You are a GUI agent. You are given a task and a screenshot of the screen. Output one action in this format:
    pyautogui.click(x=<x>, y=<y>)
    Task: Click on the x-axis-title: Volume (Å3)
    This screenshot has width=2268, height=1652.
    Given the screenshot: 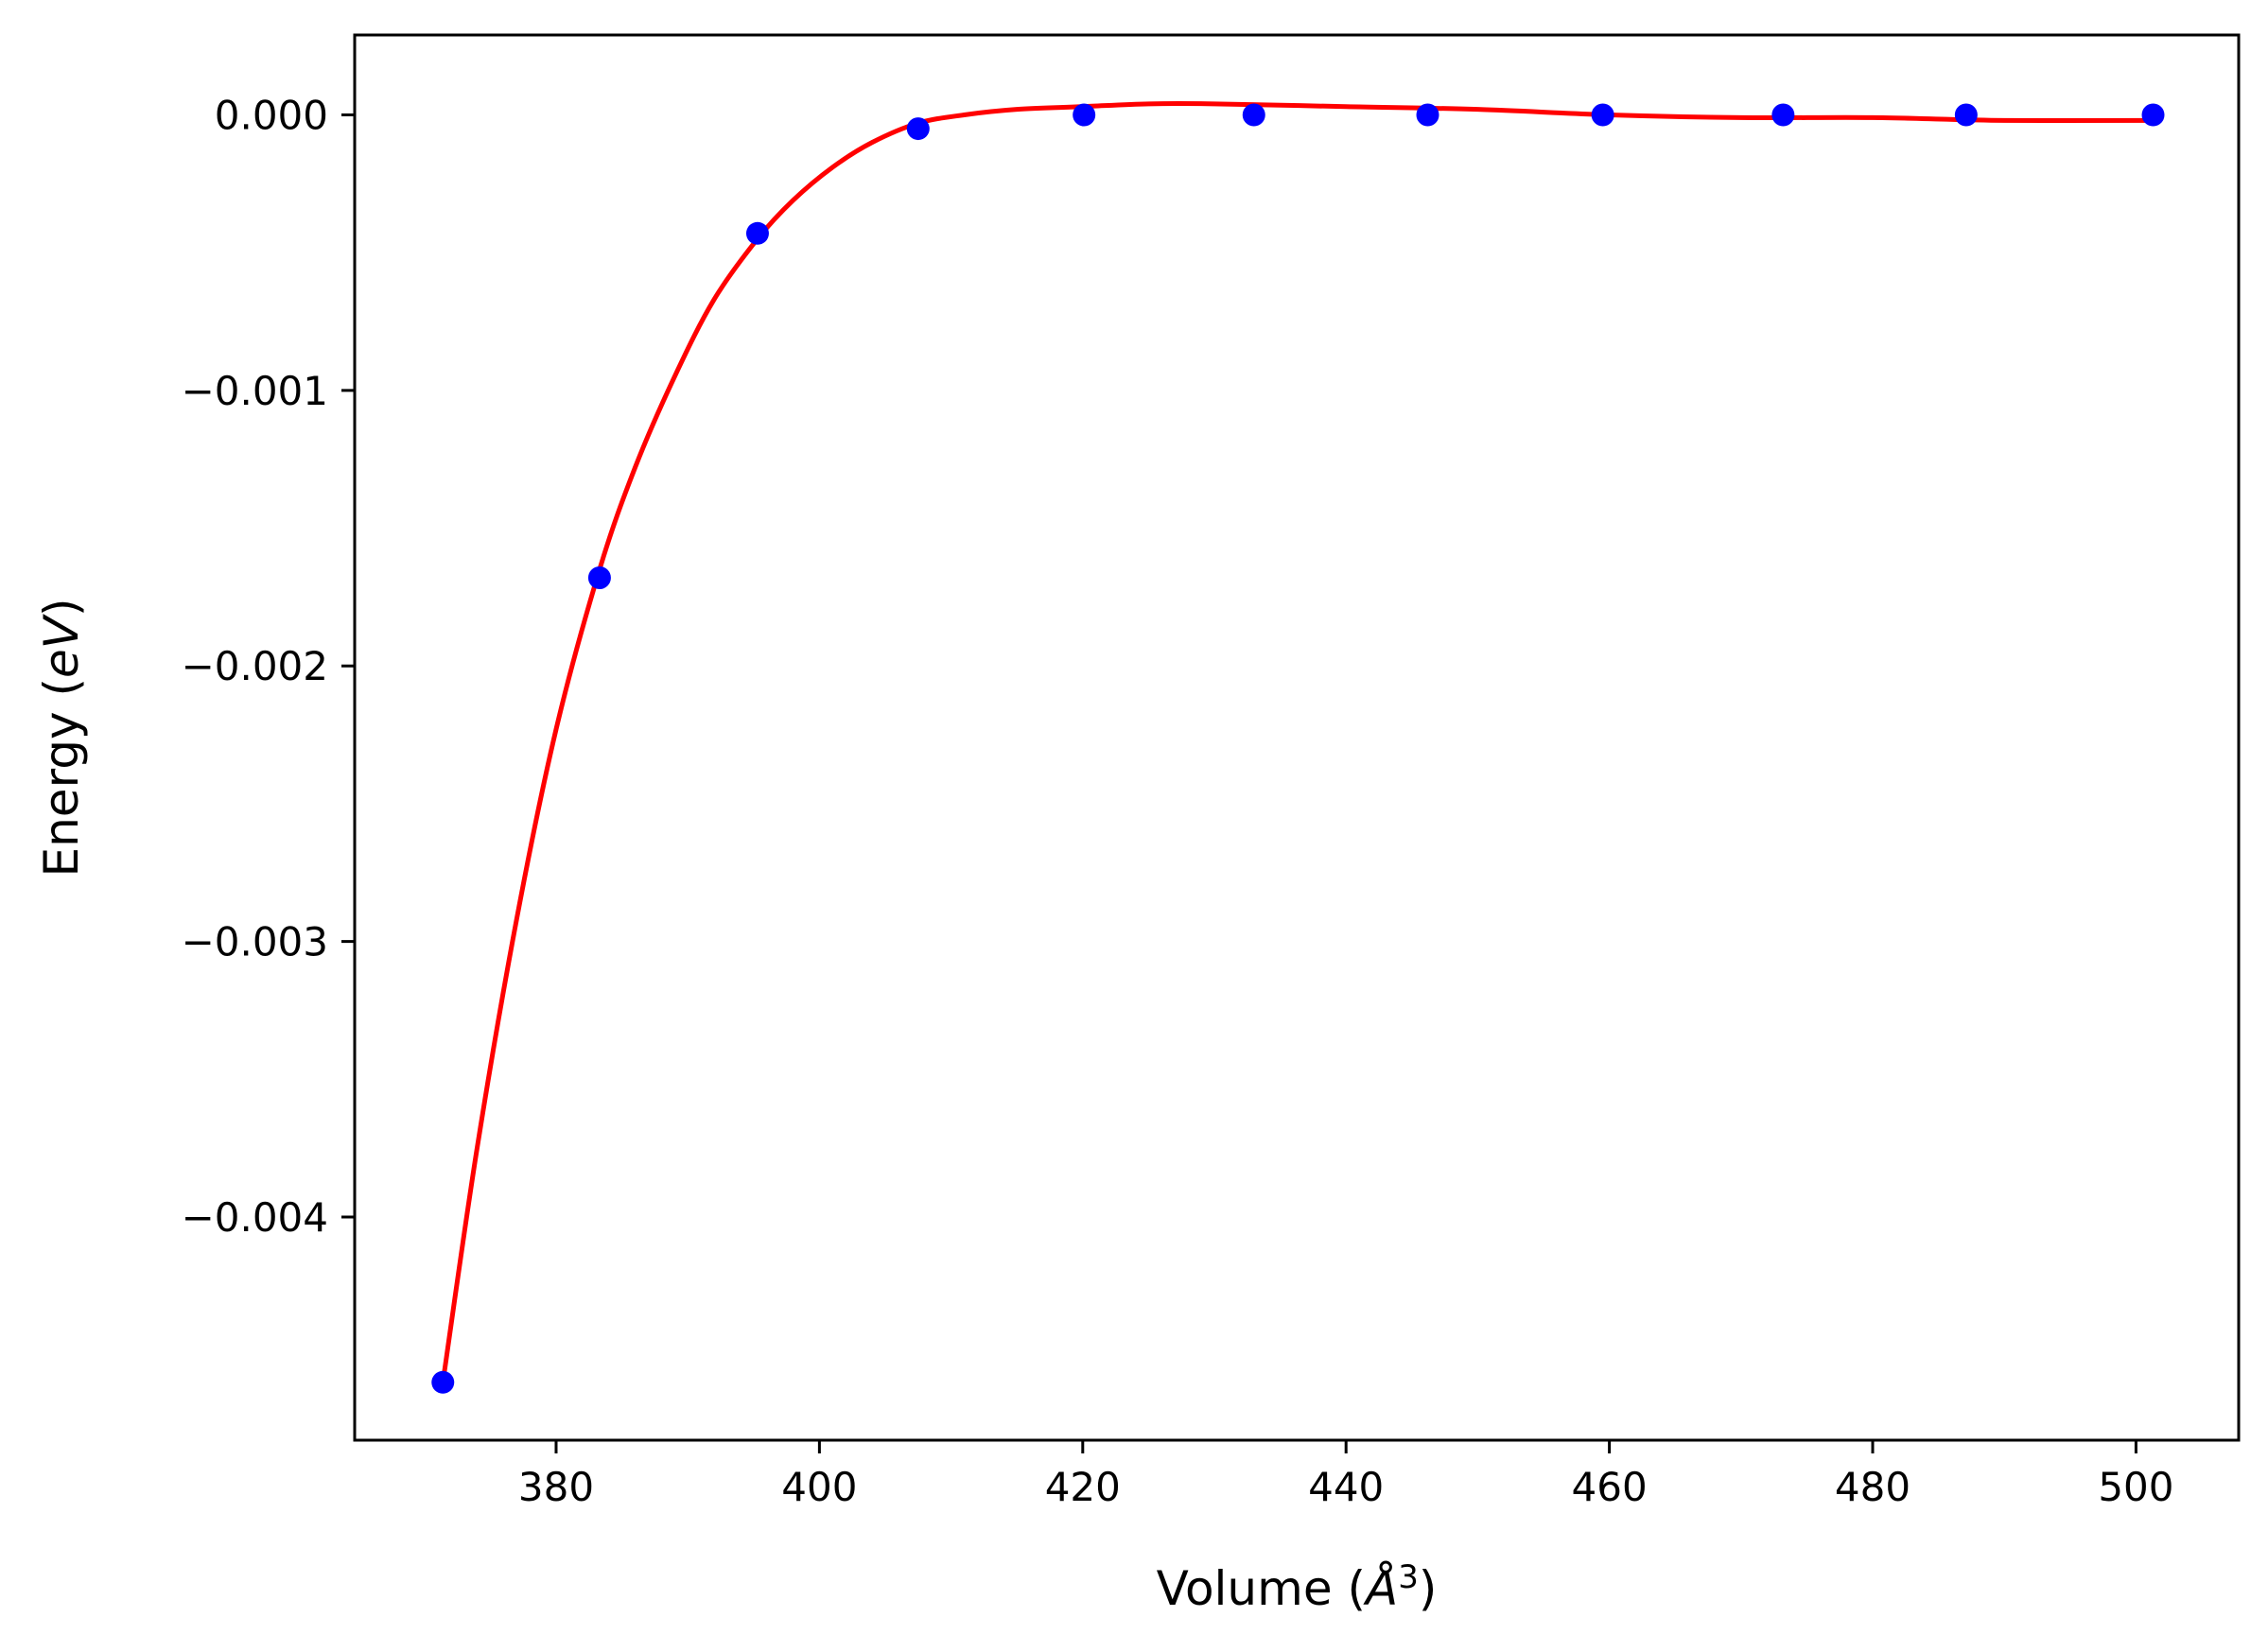 What is the action you would take?
    pyautogui.click(x=1297, y=1587)
    